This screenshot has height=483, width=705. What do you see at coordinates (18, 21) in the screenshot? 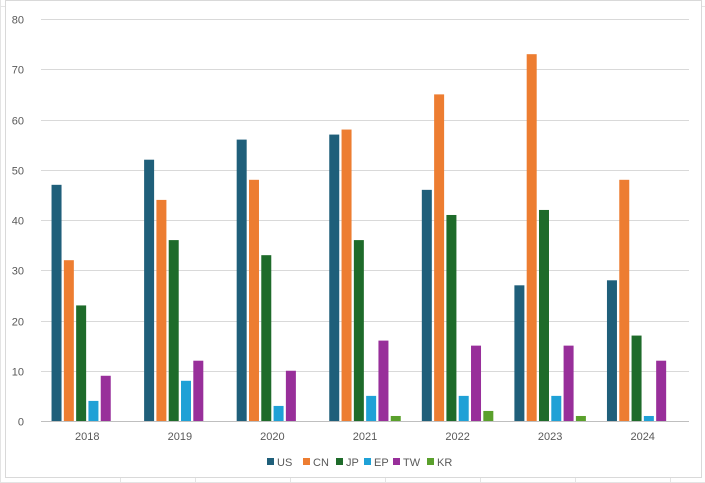
I see `y-tick-label: 80` at bounding box center [18, 21].